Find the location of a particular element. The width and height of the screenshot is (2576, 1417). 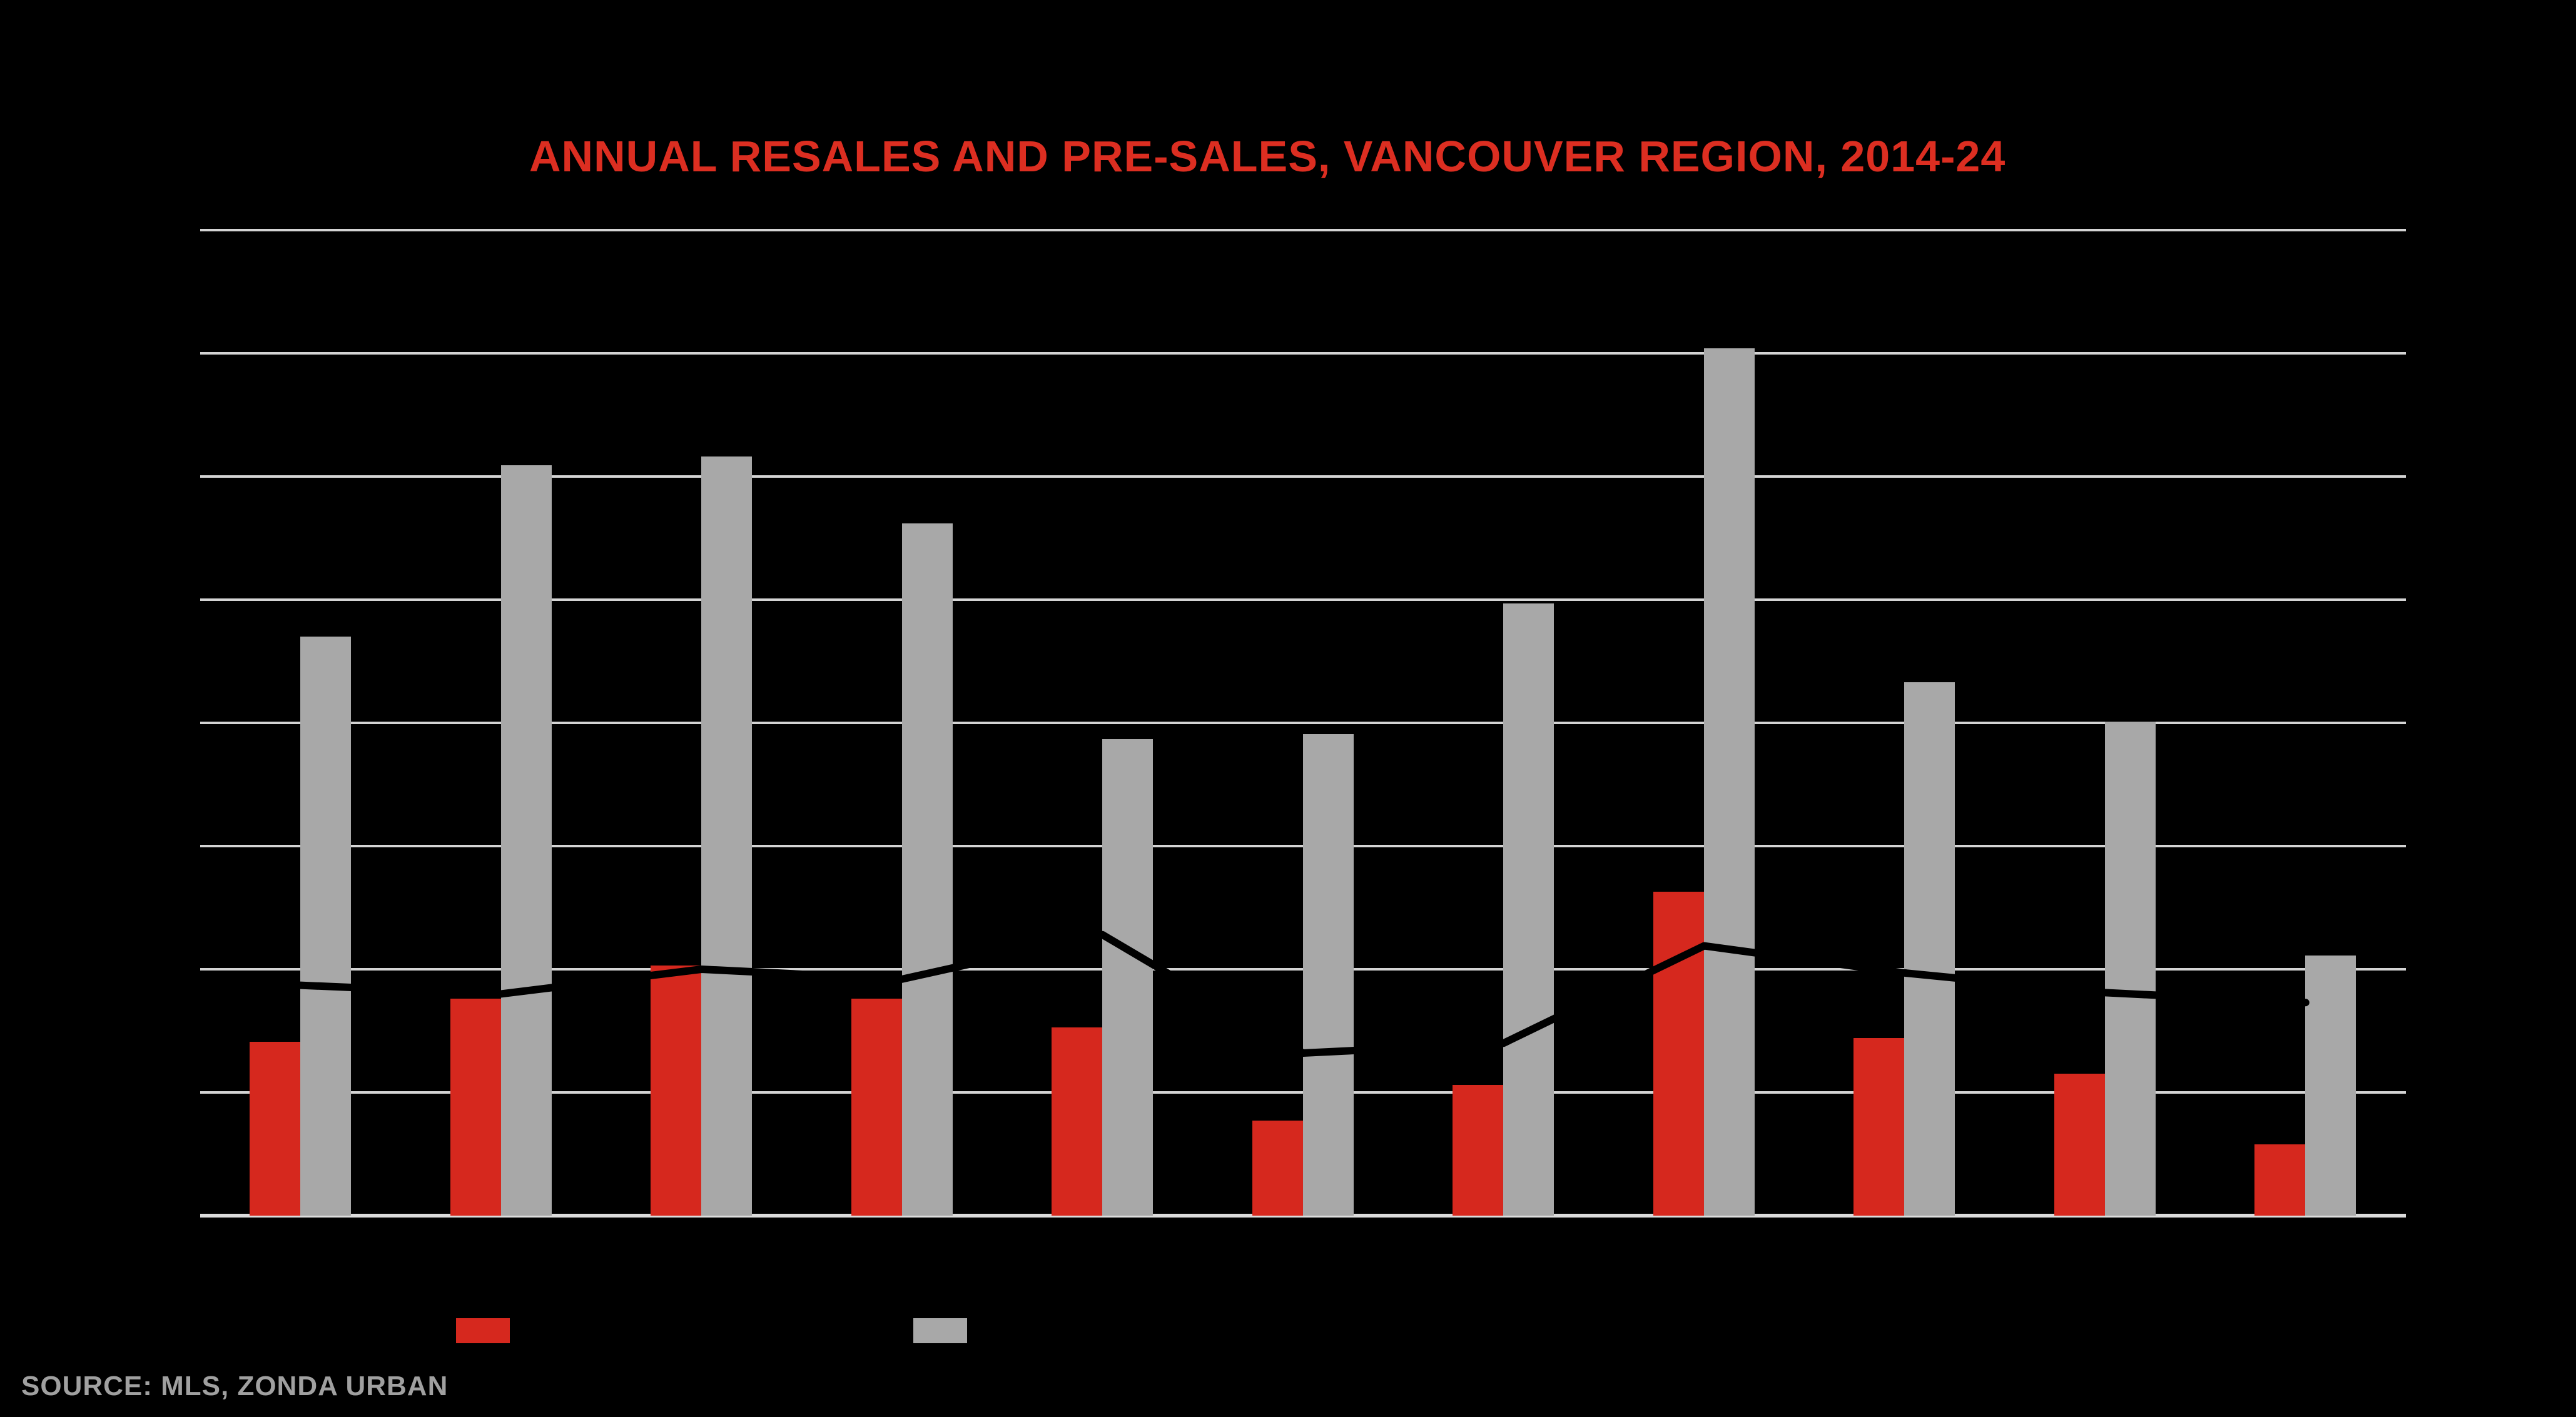

bar-red-2020 is located at coordinates (1478, 1150).